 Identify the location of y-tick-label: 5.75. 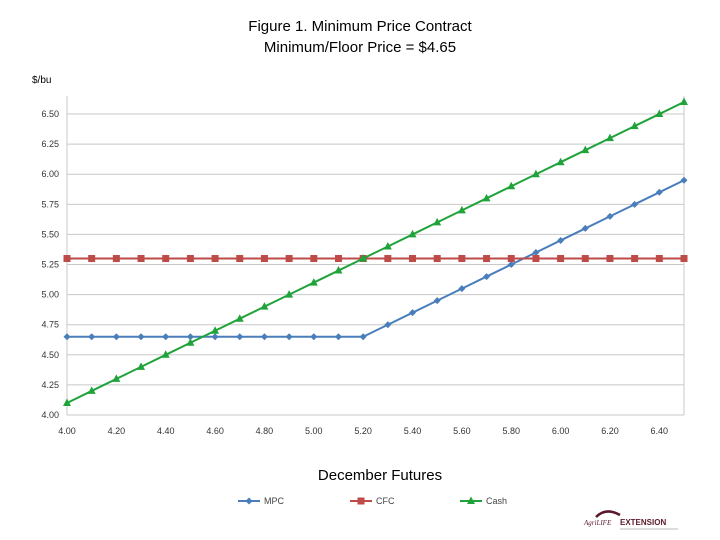
(50, 204).